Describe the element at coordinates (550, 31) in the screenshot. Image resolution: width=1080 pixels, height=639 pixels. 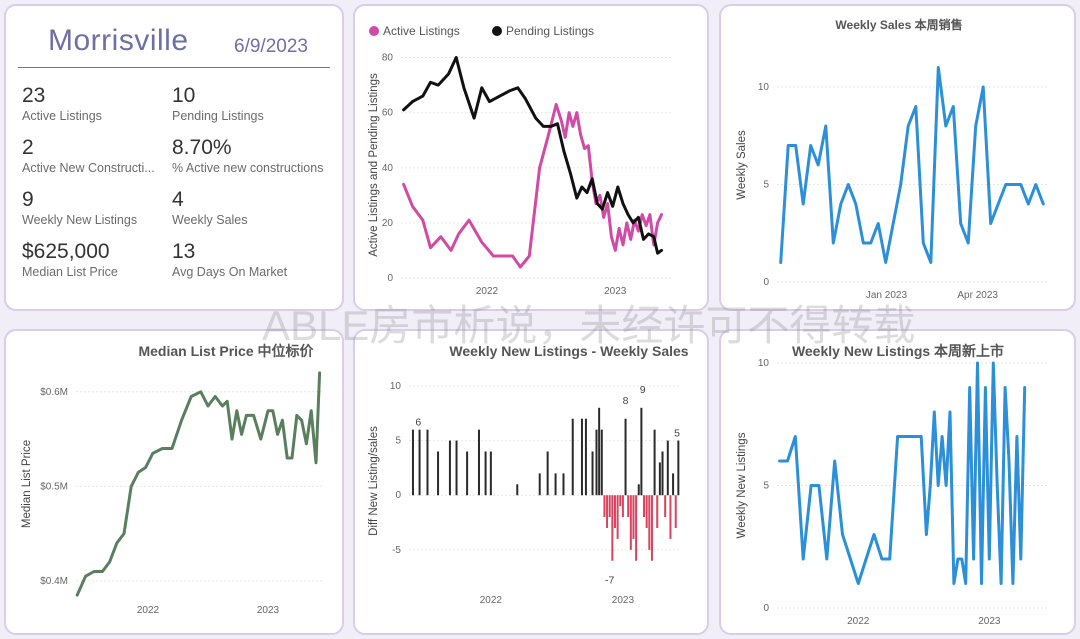
I see `legend-label: Pending Listings` at that location.